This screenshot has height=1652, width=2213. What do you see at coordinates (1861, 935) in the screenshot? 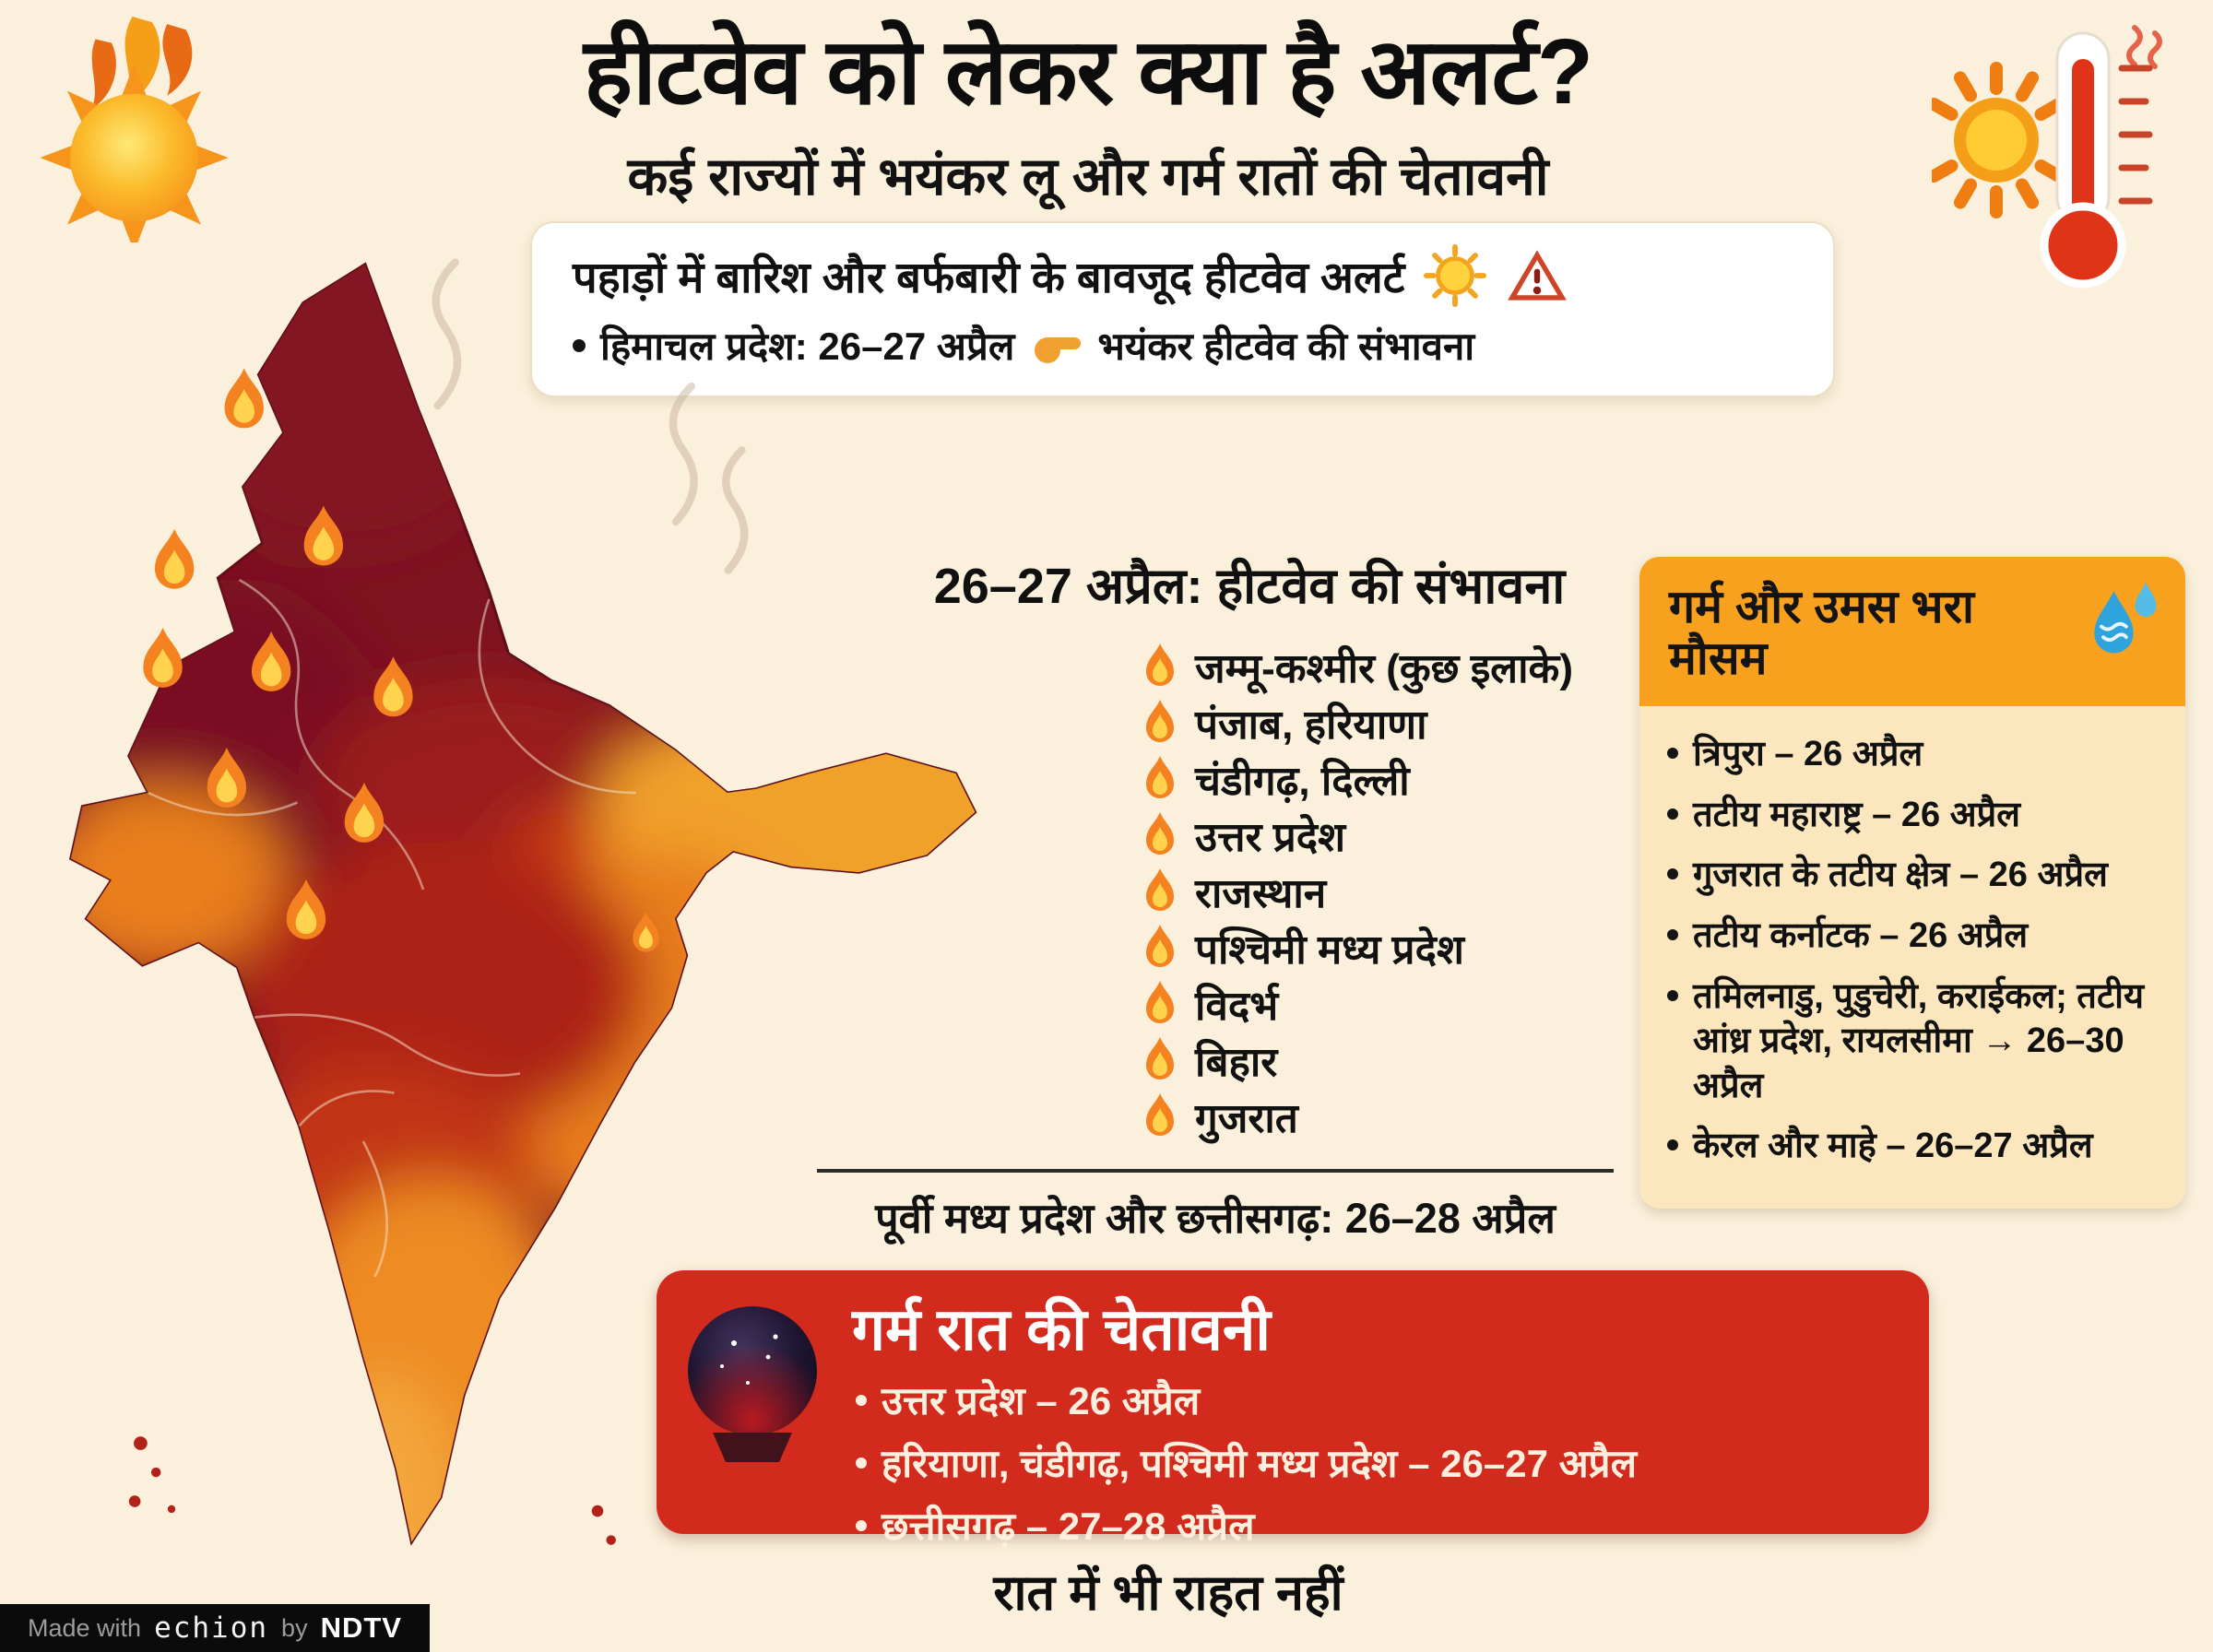
I see `humid-item-label: तटीय कर्नाटक – 26 अप्रैल` at bounding box center [1861, 935].